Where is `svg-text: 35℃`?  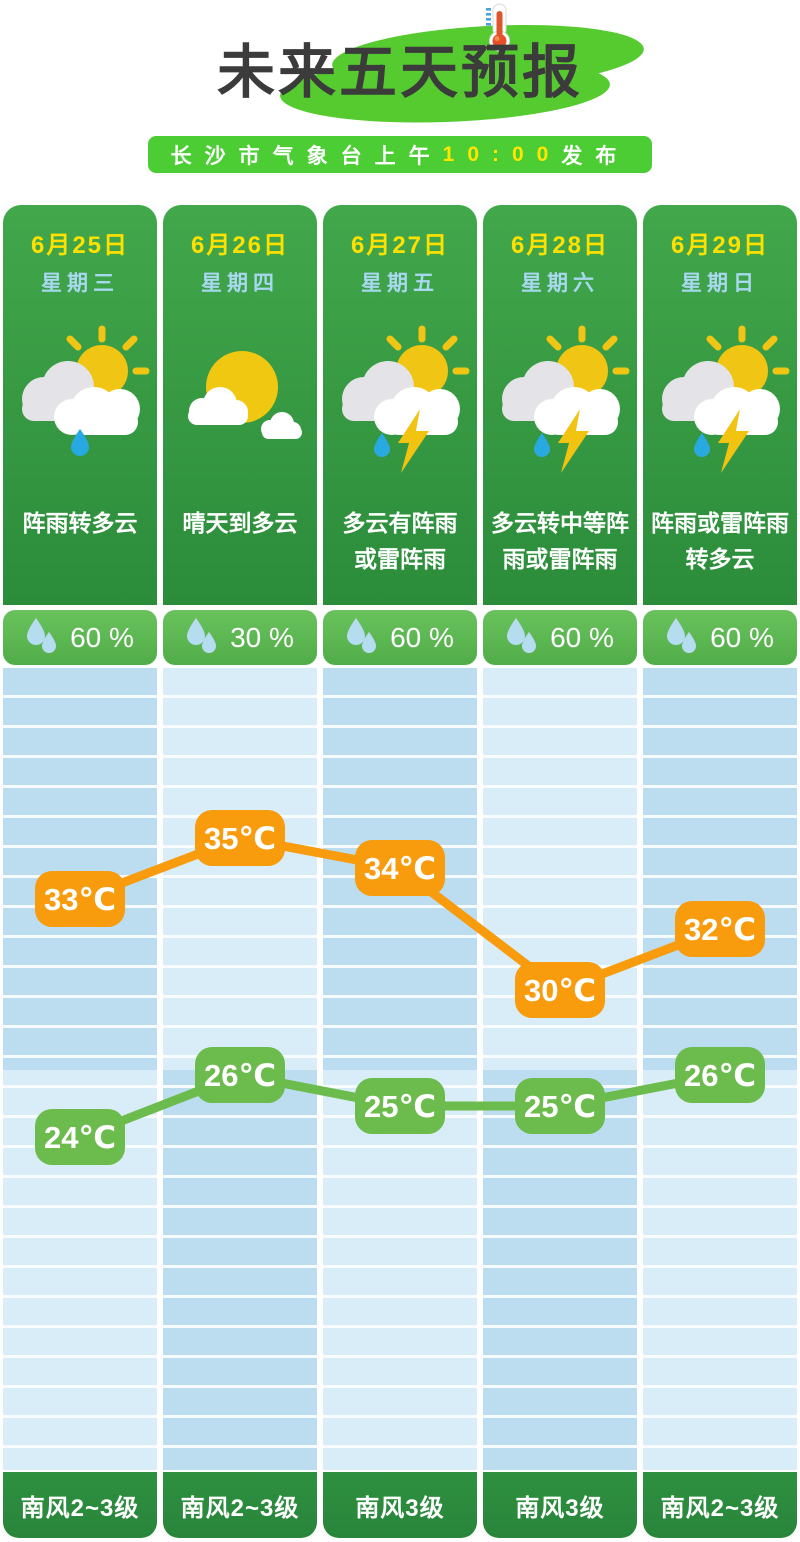 svg-text: 35℃ is located at coordinates (240, 838).